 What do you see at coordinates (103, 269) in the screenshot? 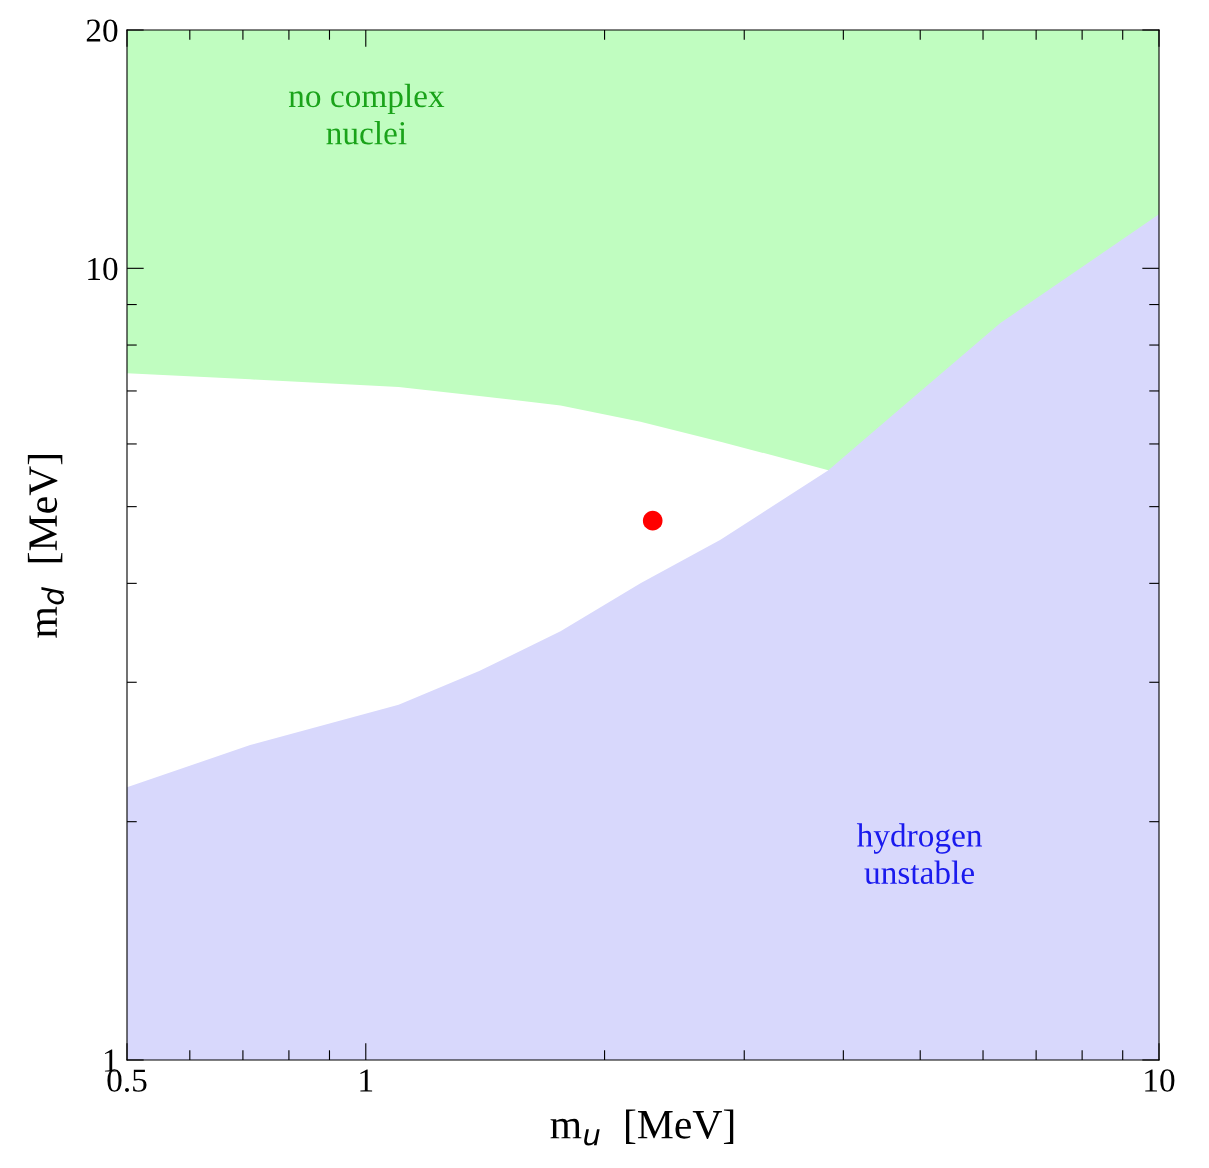
I see `y-tick-label: 10` at bounding box center [103, 269].